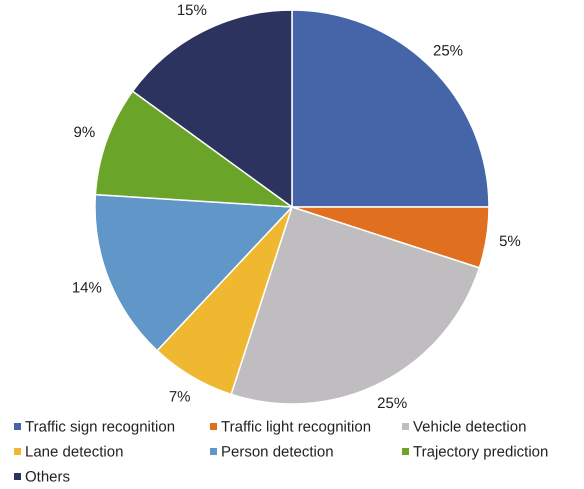  What do you see at coordinates (510, 241) in the screenshot?
I see `data-label: 5%` at bounding box center [510, 241].